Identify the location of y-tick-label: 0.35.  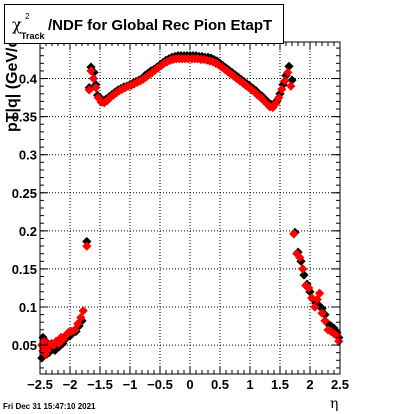
(24, 117).